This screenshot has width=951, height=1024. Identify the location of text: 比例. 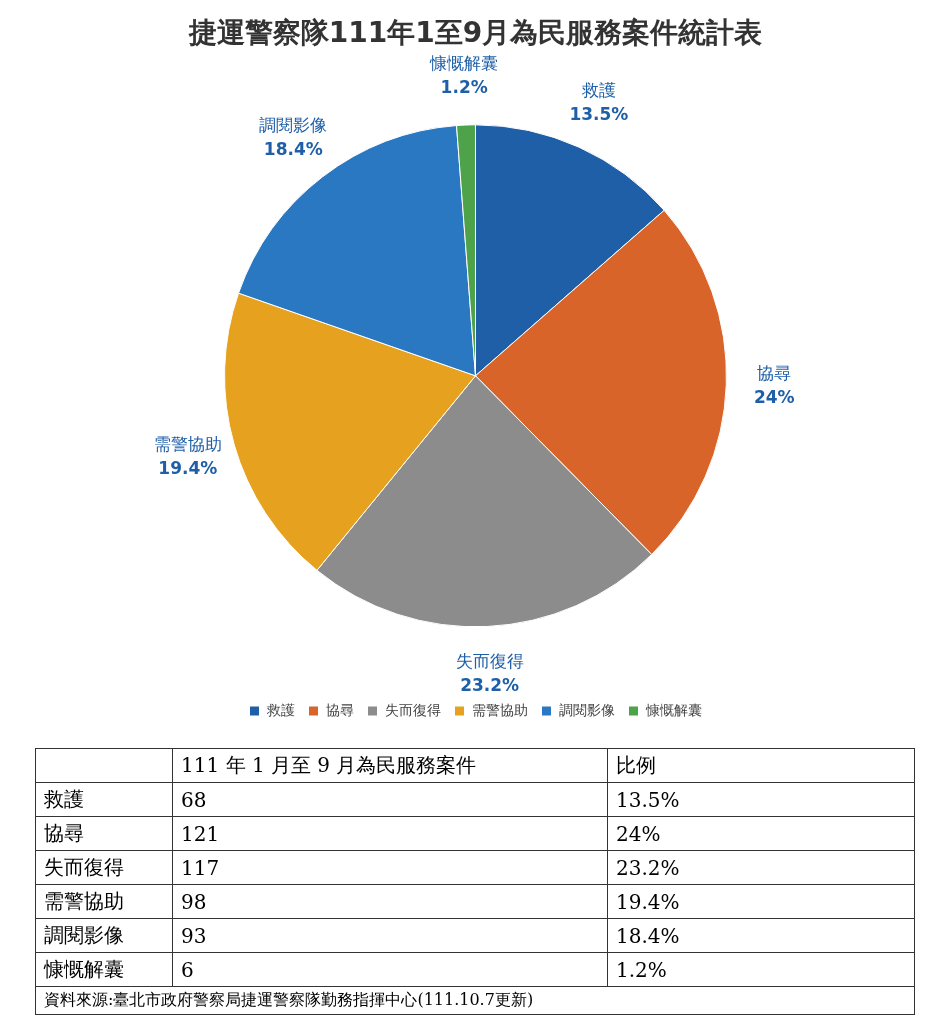
(761, 765).